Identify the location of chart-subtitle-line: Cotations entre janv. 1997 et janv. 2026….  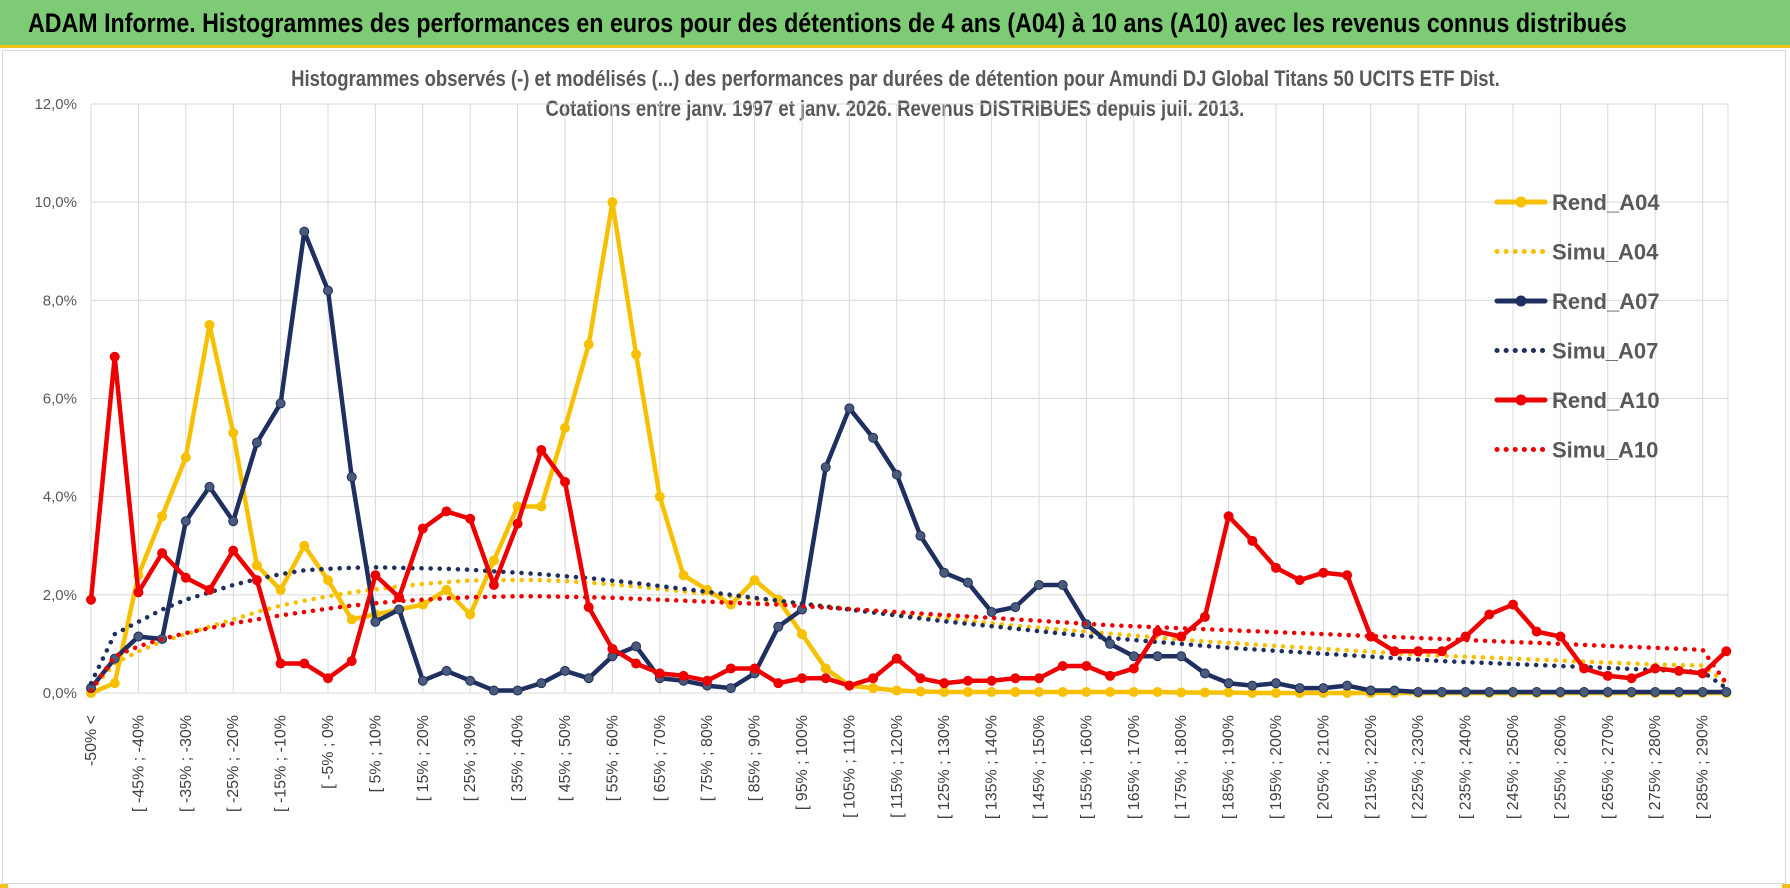
(895, 109).